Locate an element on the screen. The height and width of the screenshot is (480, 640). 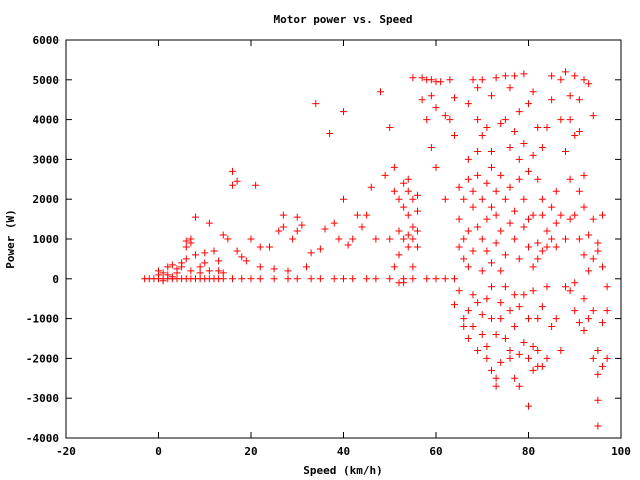
y-tick-label: -4000 is located at coordinates (42, 438).